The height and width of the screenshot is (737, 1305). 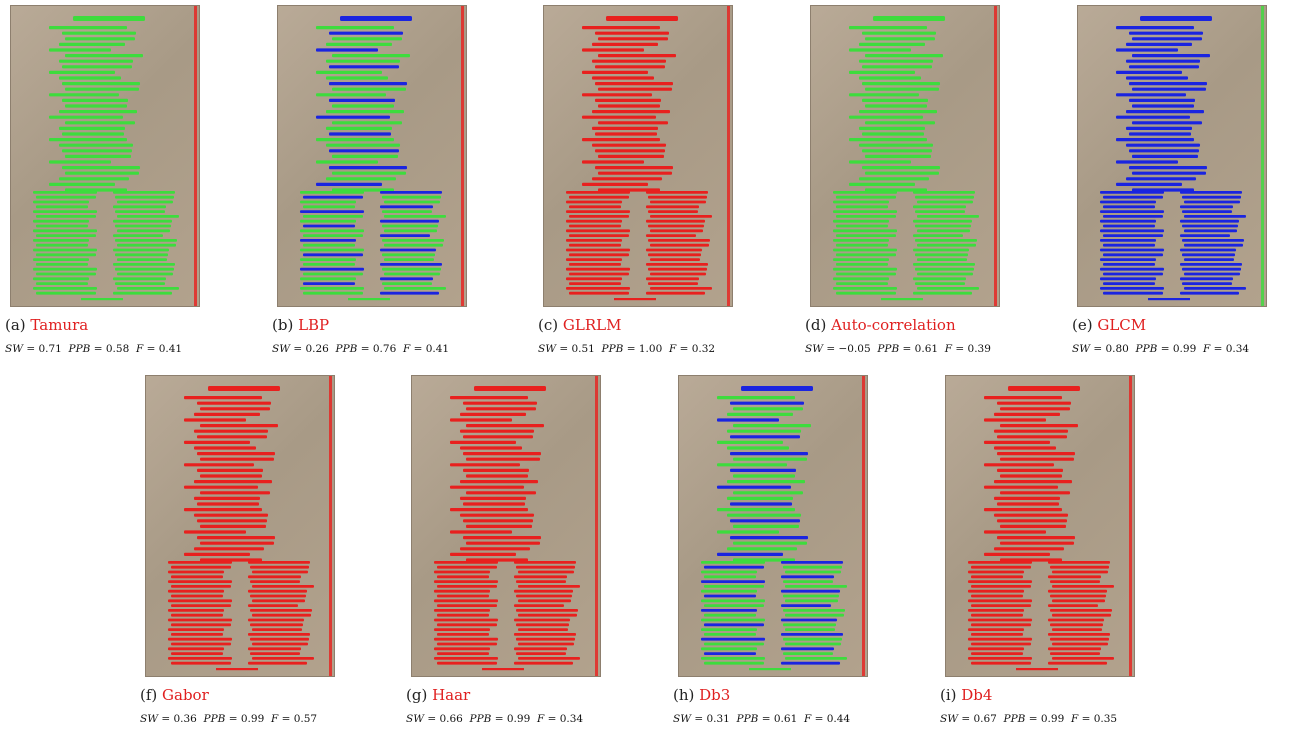 I want to click on metric-f: F = 0.41, so click(x=159, y=349).